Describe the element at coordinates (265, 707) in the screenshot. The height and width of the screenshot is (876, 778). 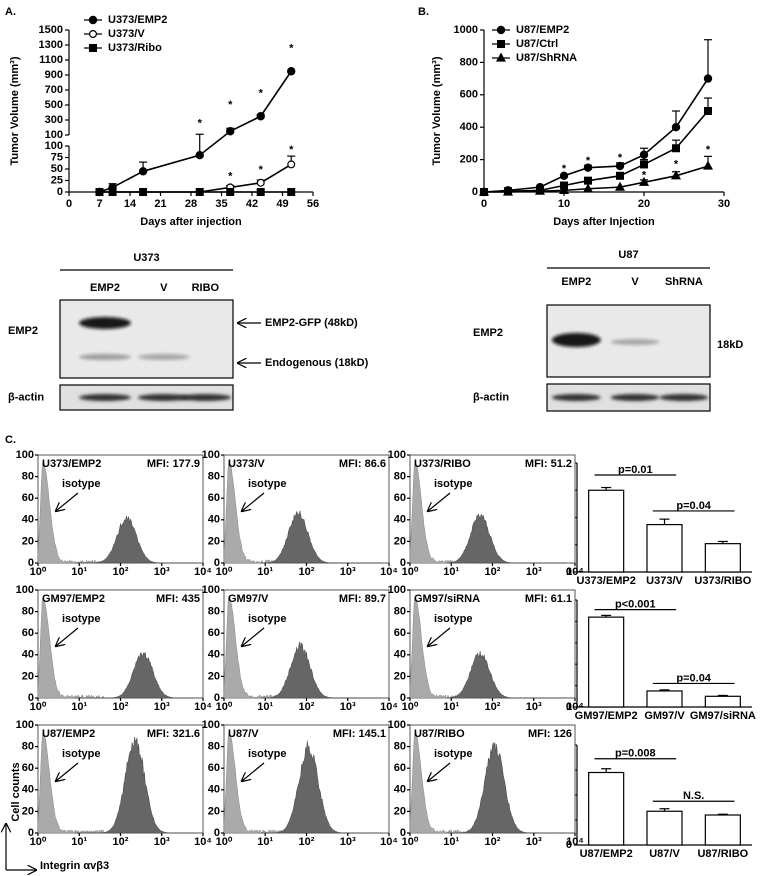
I see `x-tick-label: 10¹` at that location.